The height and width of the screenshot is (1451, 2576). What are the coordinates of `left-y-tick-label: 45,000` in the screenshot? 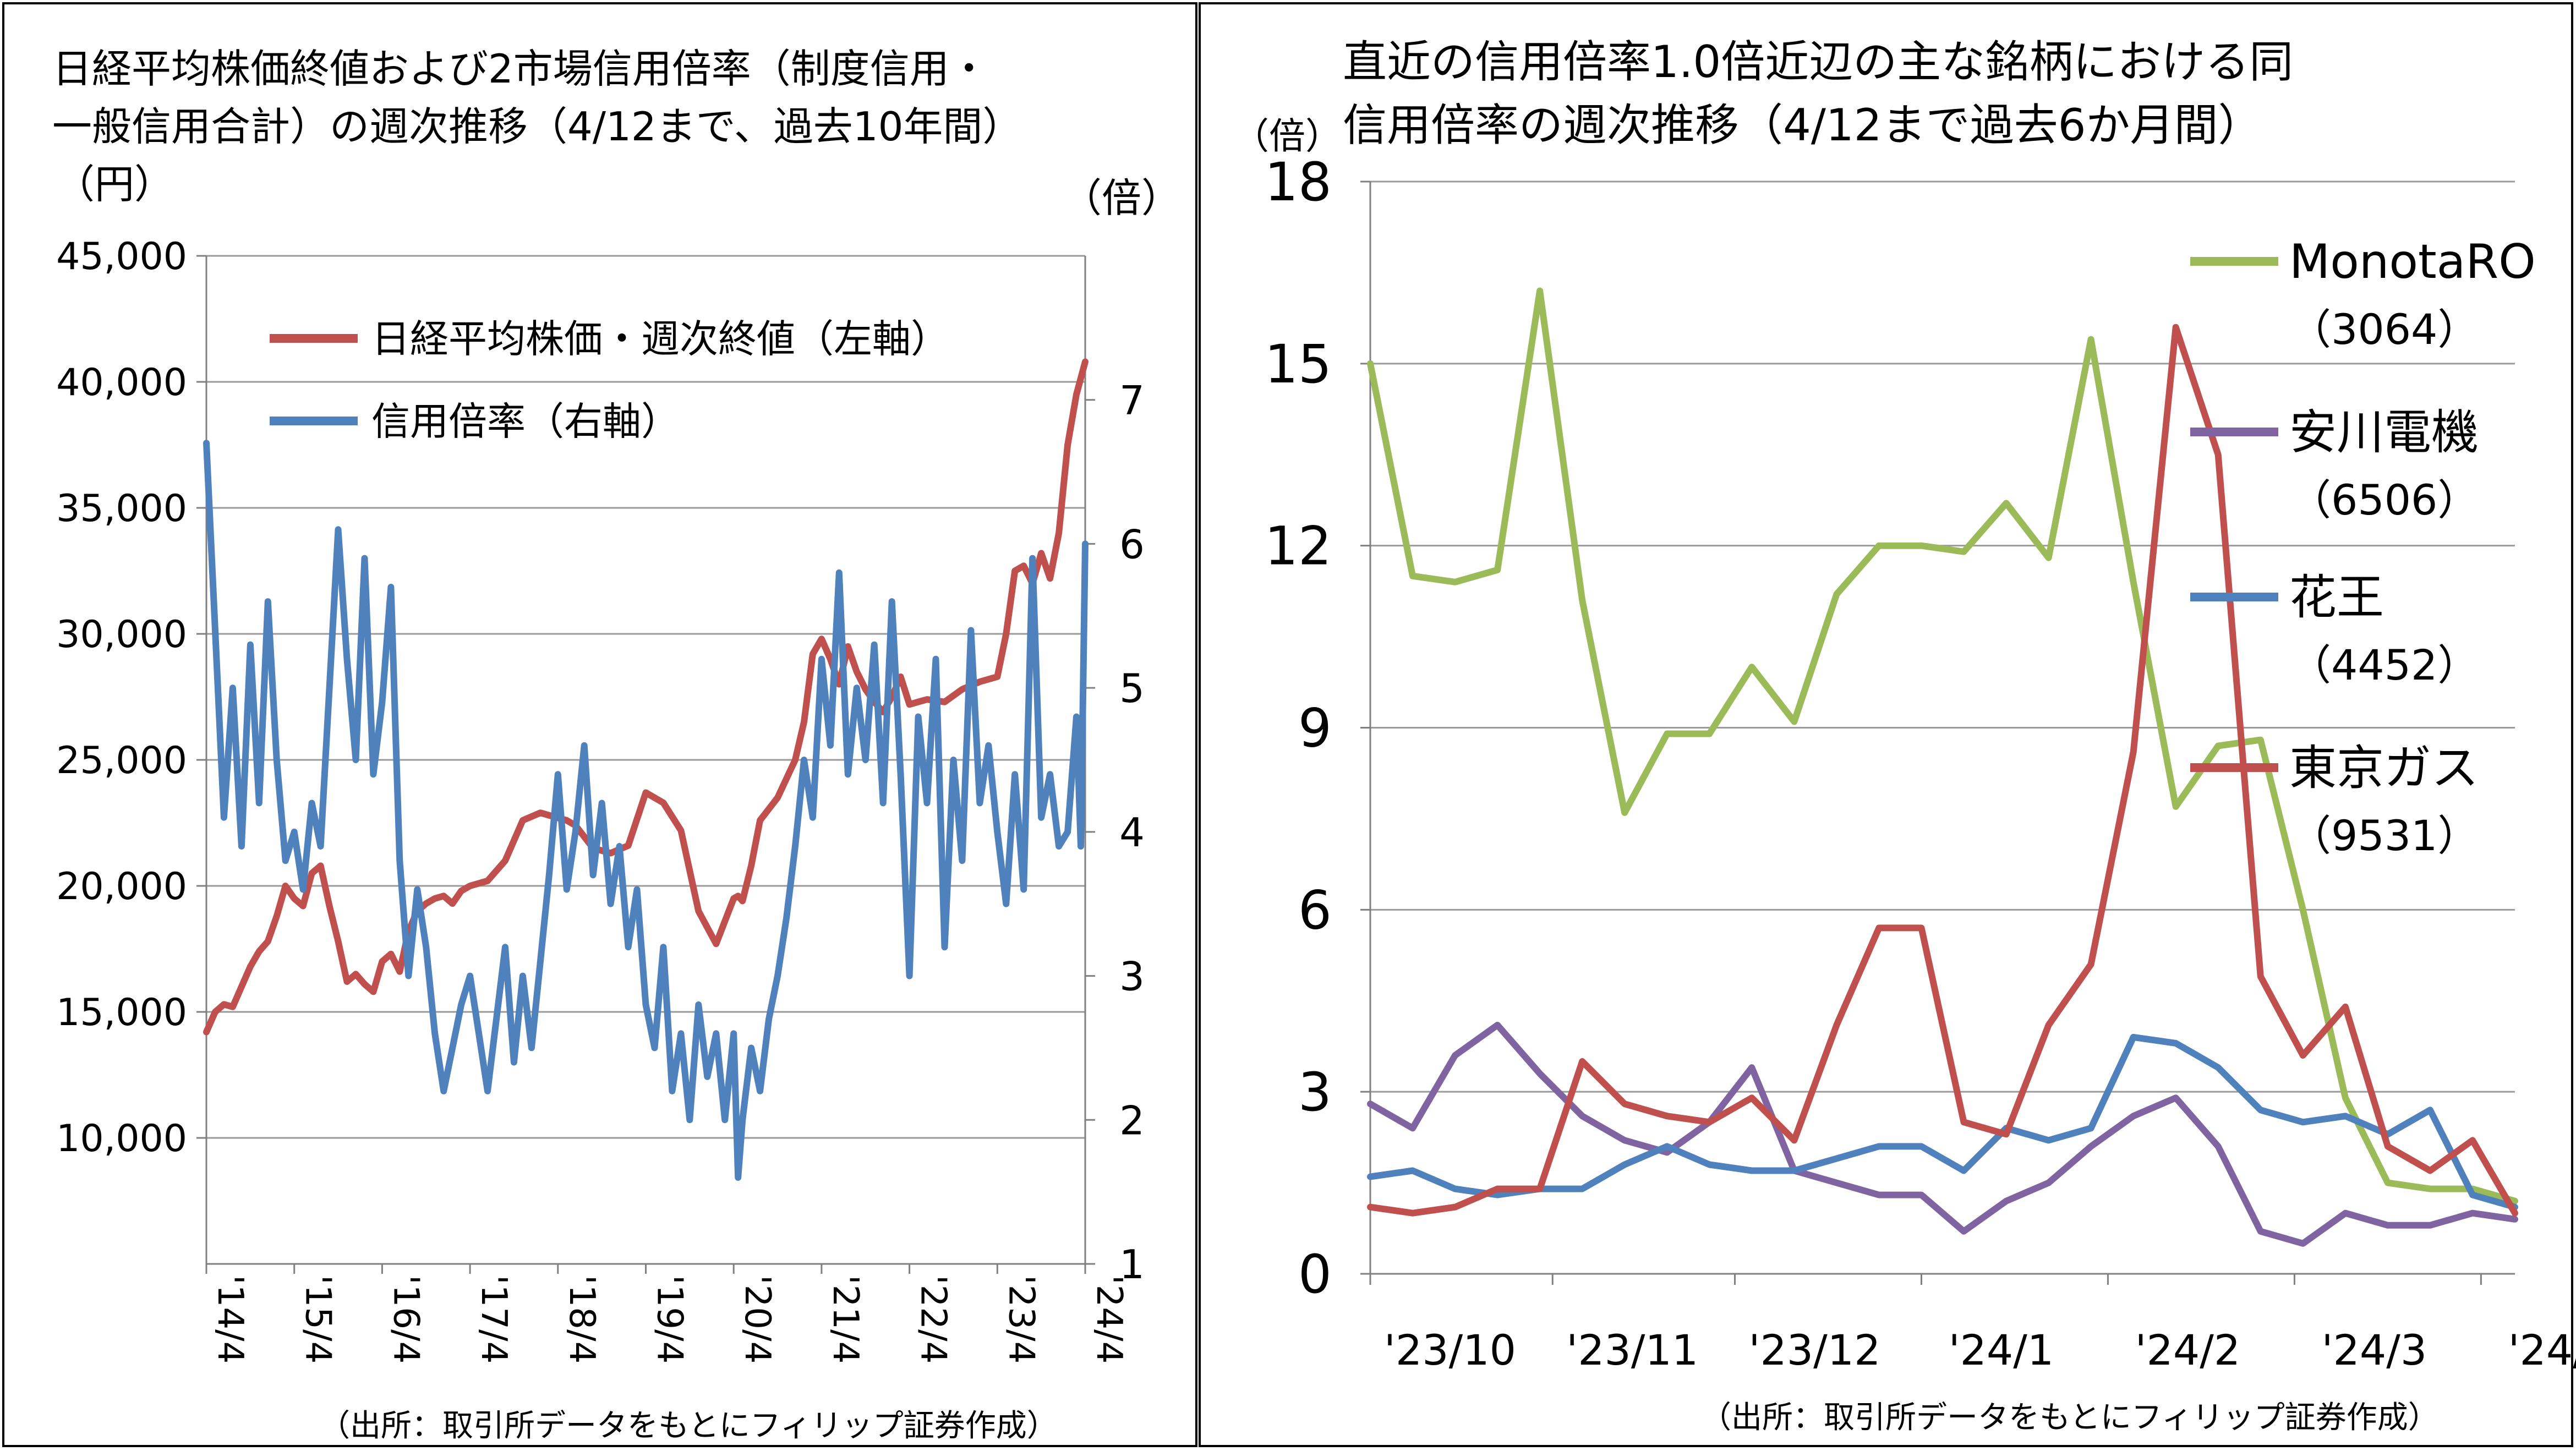 It's located at (121, 256).